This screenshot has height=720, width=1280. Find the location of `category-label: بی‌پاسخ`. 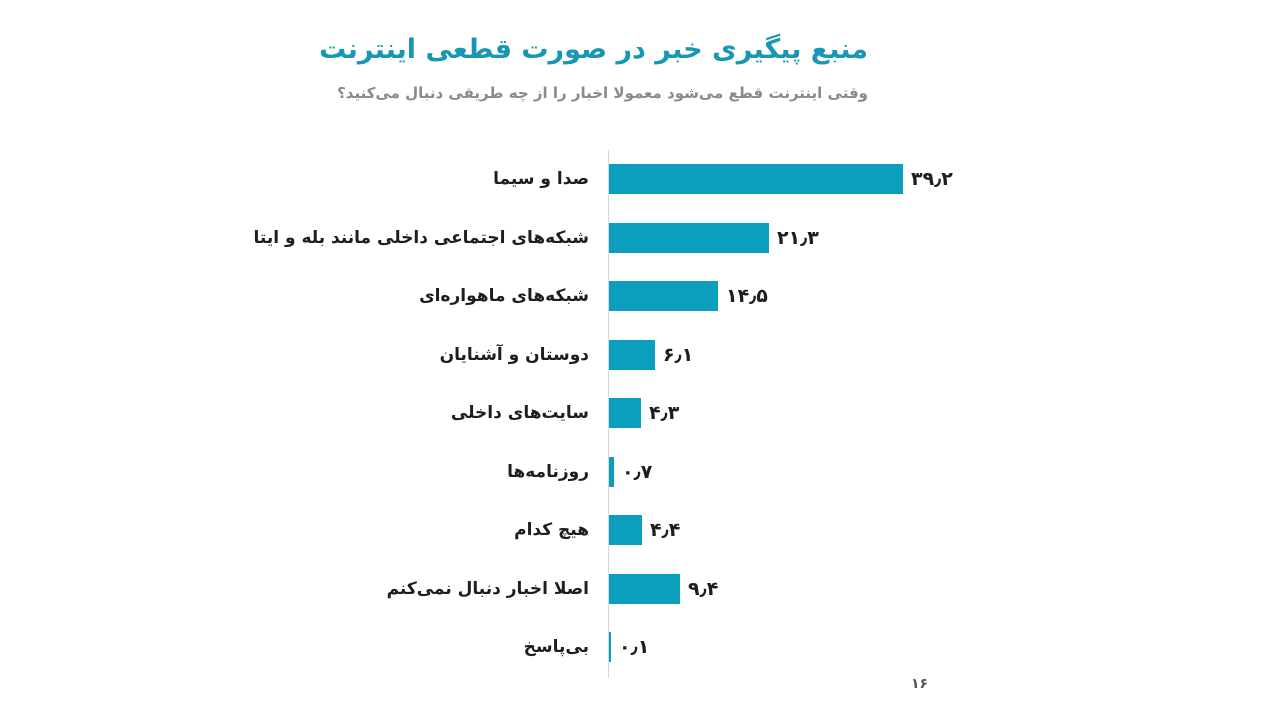

category-label: بی‌پاسخ is located at coordinates (556, 647).